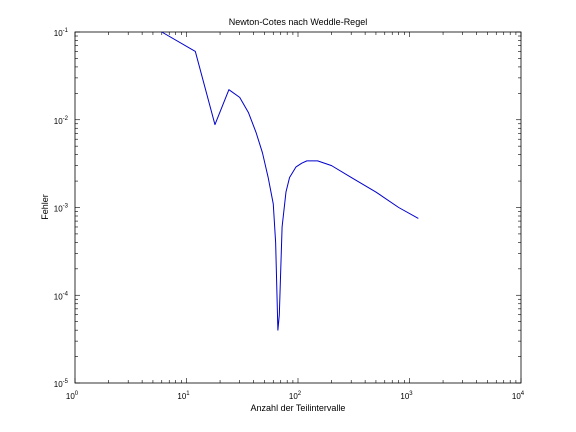 The image size is (576, 432). I want to click on y-tick-label: 10⁻², so click(61, 121).